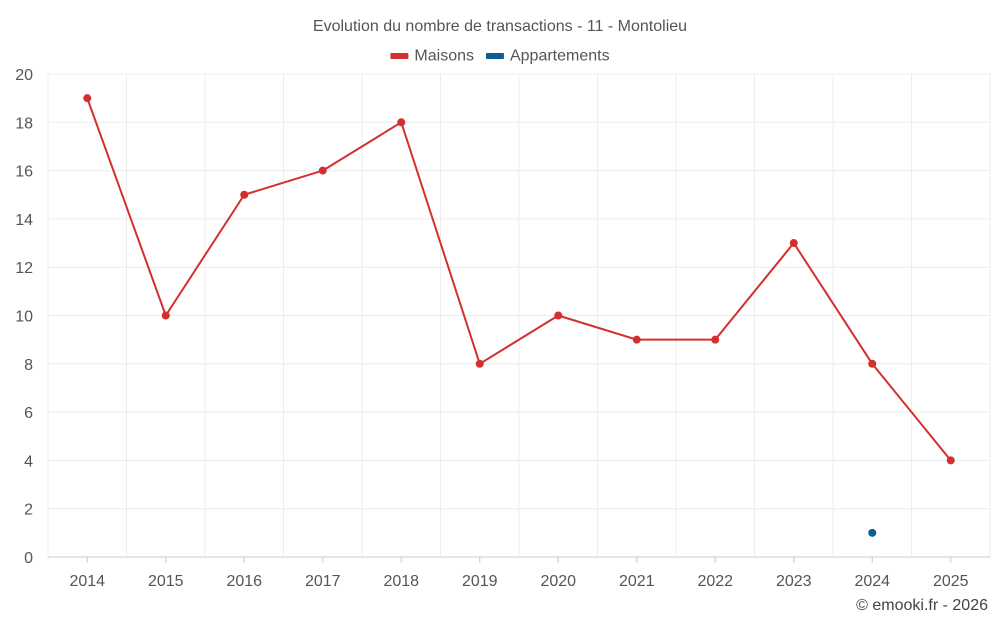 The height and width of the screenshot is (630, 1000). I want to click on x-tick-label: 2014, so click(87, 581).